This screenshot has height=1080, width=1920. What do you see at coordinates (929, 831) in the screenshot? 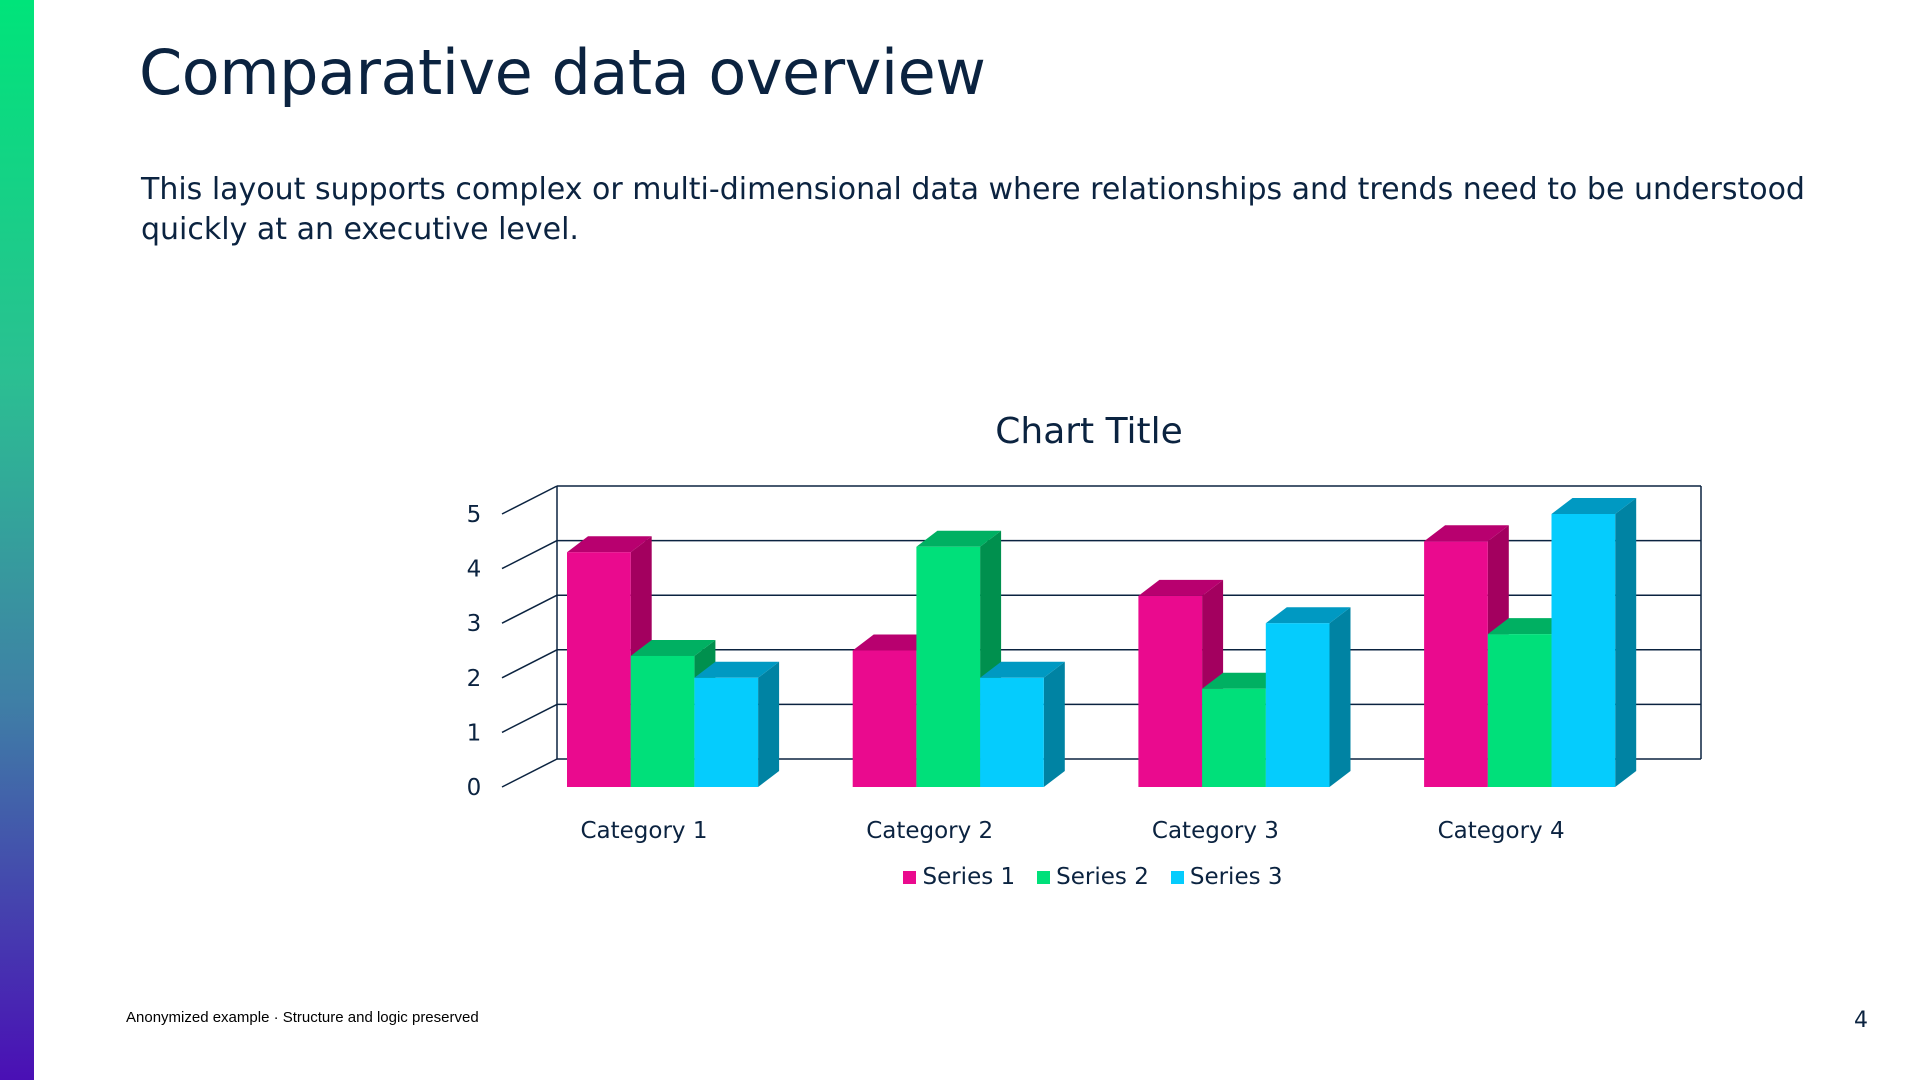
I see `x-tick-label: Category 2` at bounding box center [929, 831].